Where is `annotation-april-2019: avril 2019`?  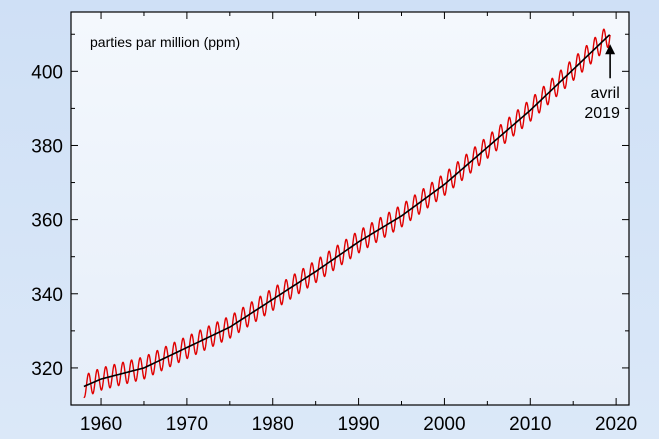
annotation-april-2019: avril 2019 is located at coordinates (602, 83).